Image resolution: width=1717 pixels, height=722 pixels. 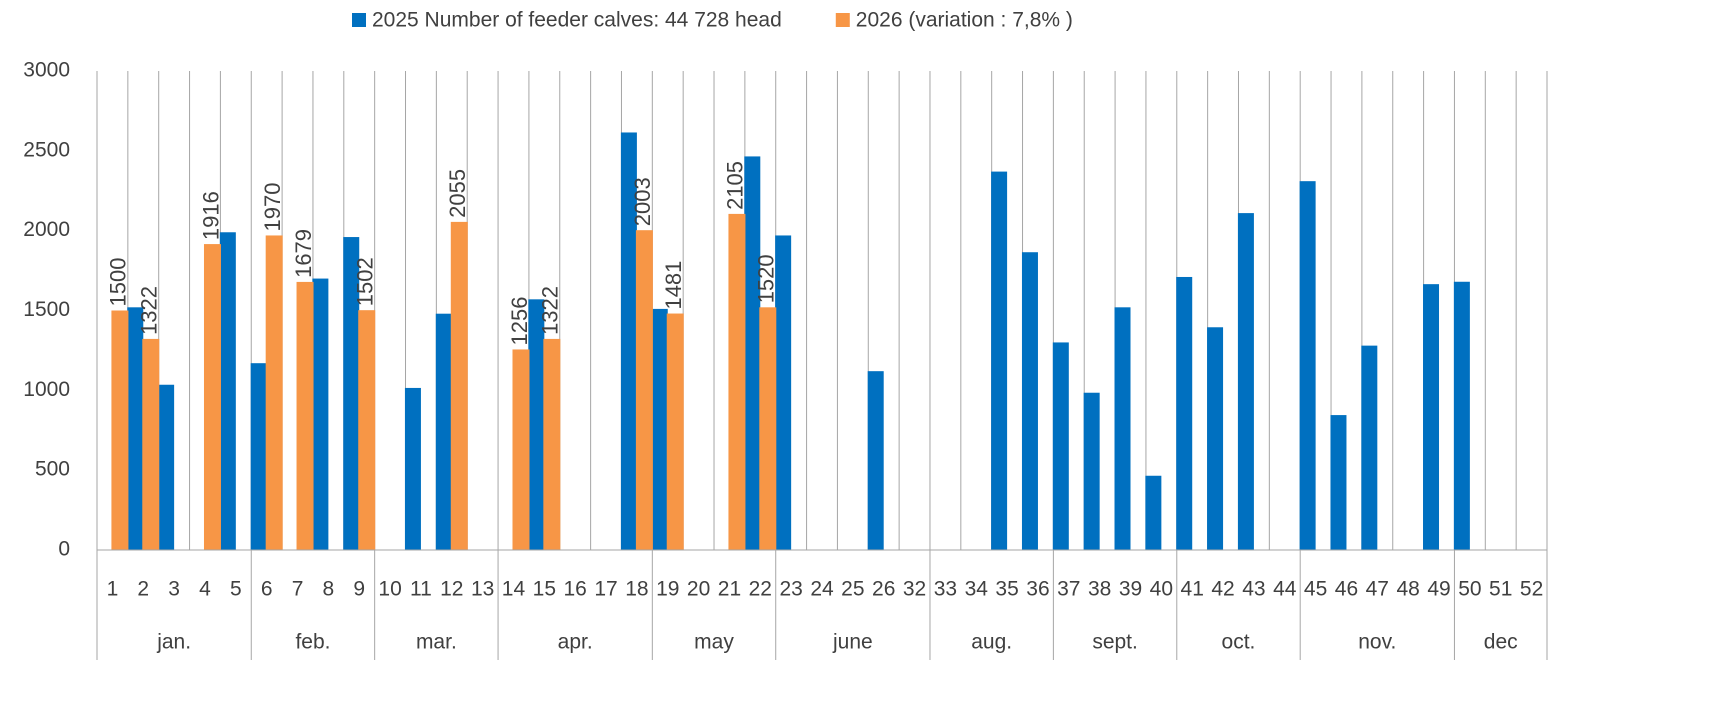 What do you see at coordinates (1407, 589) in the screenshot?
I see `x-tick-label: 48` at bounding box center [1407, 589].